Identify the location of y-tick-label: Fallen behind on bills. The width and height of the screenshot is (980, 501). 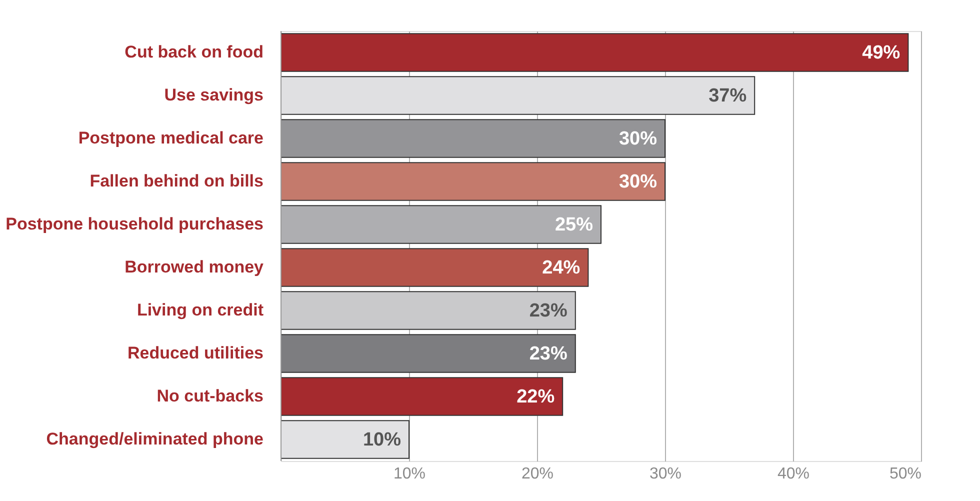
(177, 181).